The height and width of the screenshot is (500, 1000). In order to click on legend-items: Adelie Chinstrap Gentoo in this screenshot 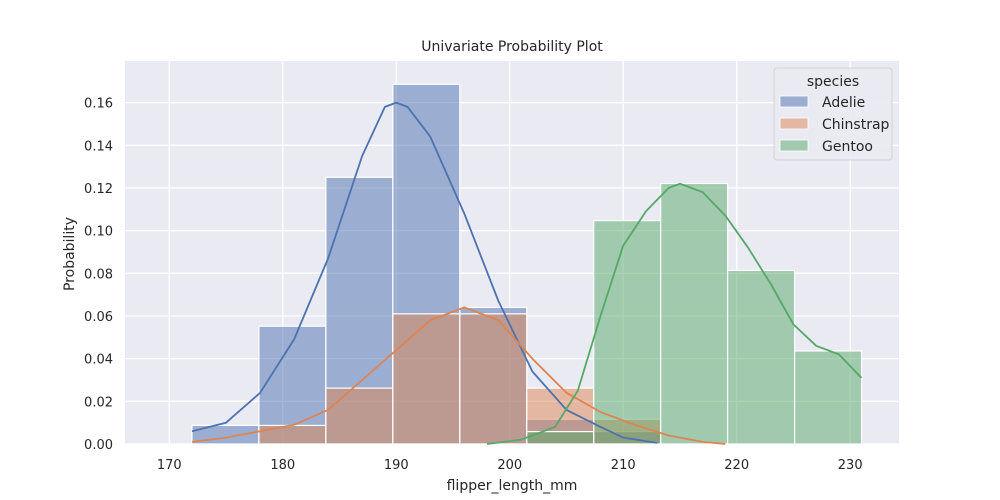, I will do `click(834, 125)`.